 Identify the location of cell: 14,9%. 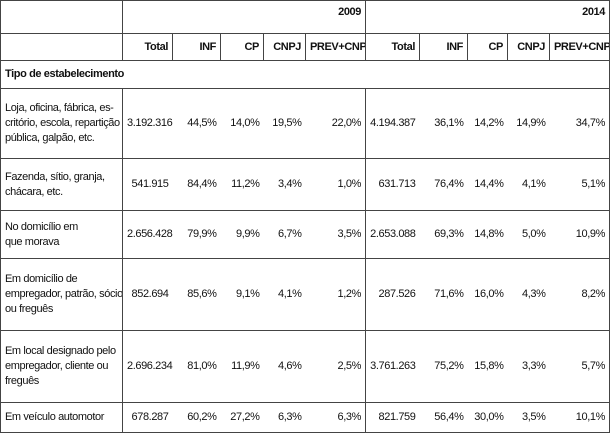
(531, 123).